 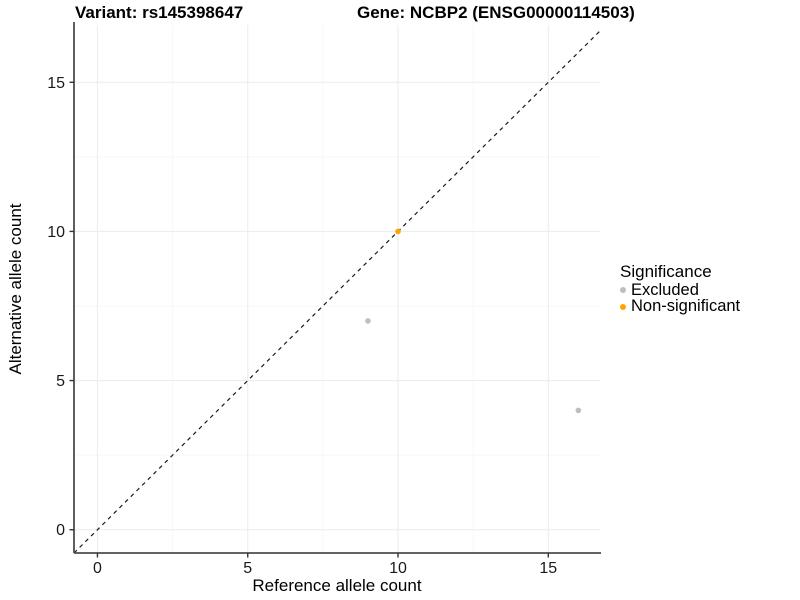 I want to click on y-tick-label: 5, so click(x=60, y=381).